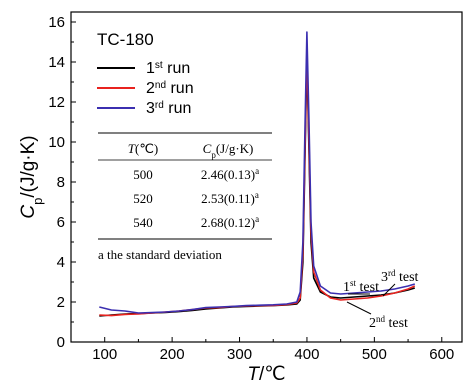  Describe the element at coordinates (168, 69) in the screenshot. I see `legend-label: 1st run` at that location.